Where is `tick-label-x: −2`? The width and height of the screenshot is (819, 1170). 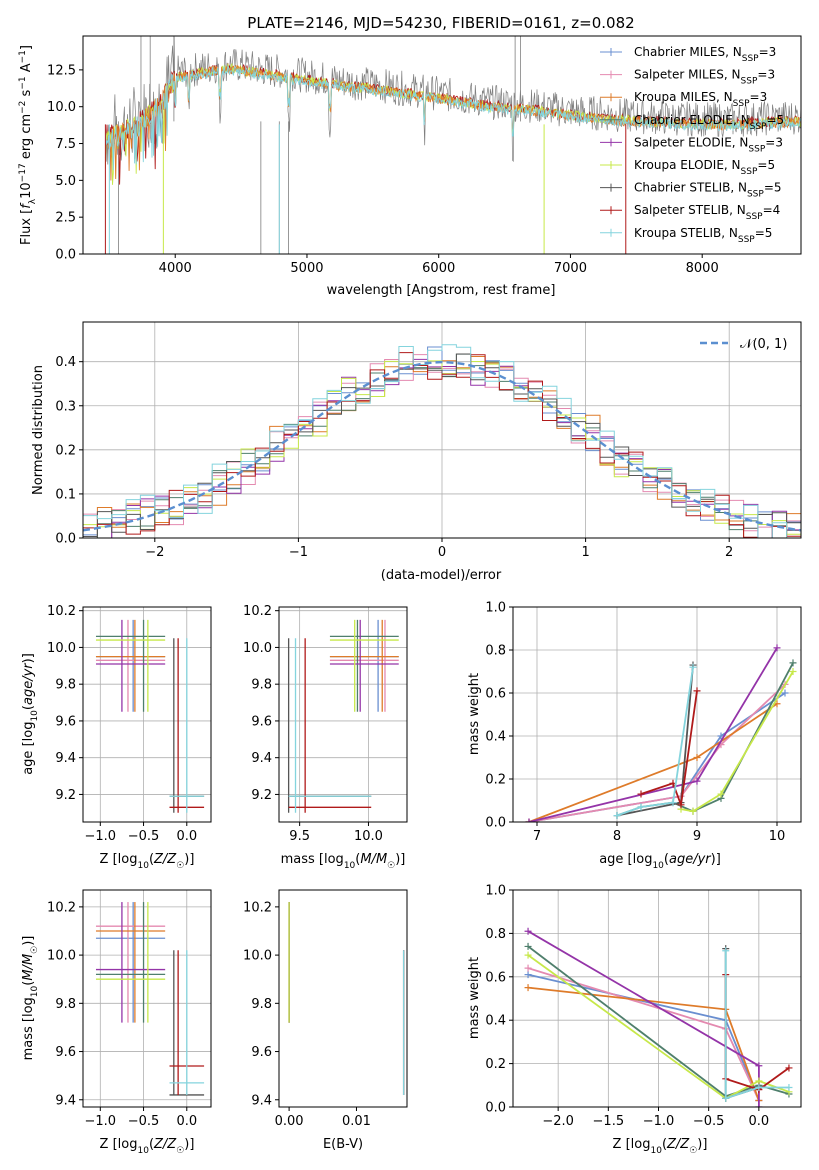 tick-label-x: −2 is located at coordinates (154, 552).